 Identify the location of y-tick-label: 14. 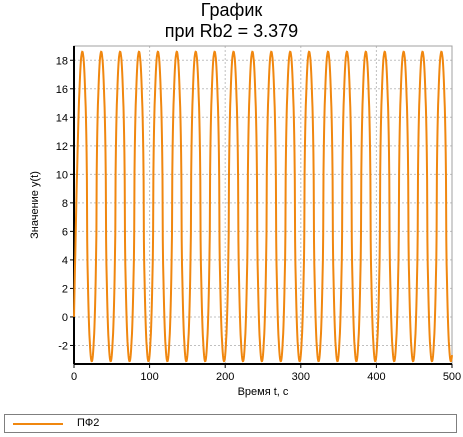
(62, 118).